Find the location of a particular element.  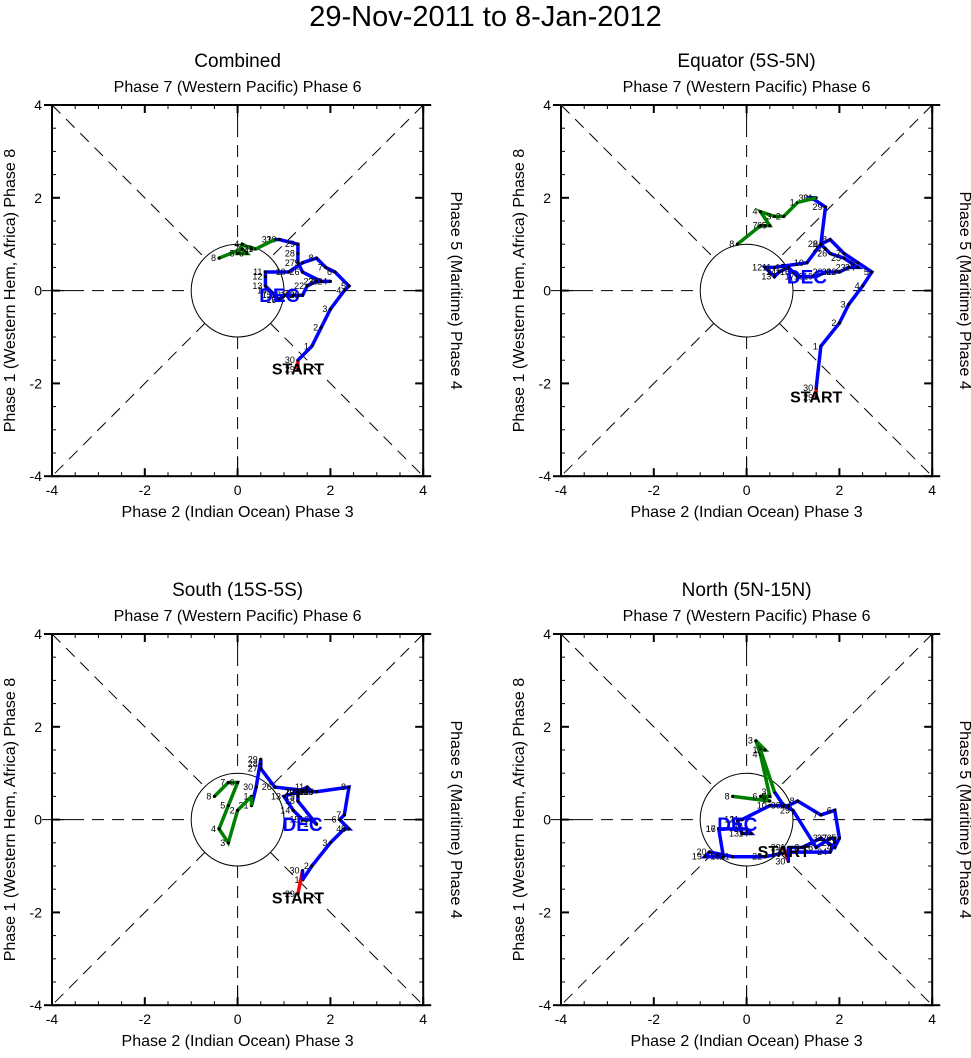

right-axis-label: Phase 5 (Maritime) Phase 4 is located at coordinates (455, 290).